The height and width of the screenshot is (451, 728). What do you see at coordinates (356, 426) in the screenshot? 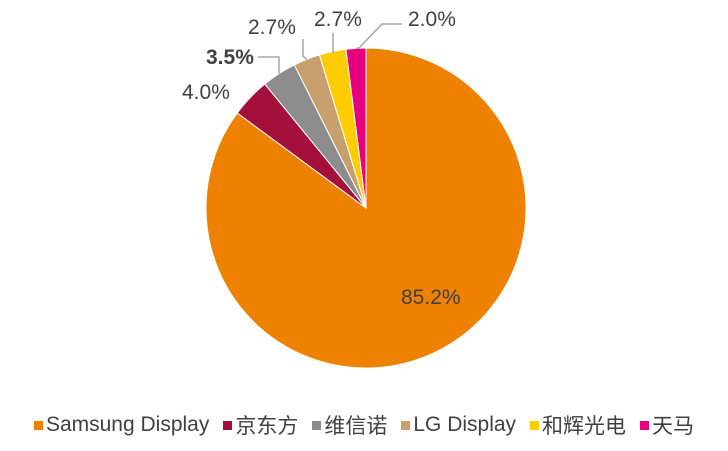
I see `legend-label: 维信诺` at bounding box center [356, 426].